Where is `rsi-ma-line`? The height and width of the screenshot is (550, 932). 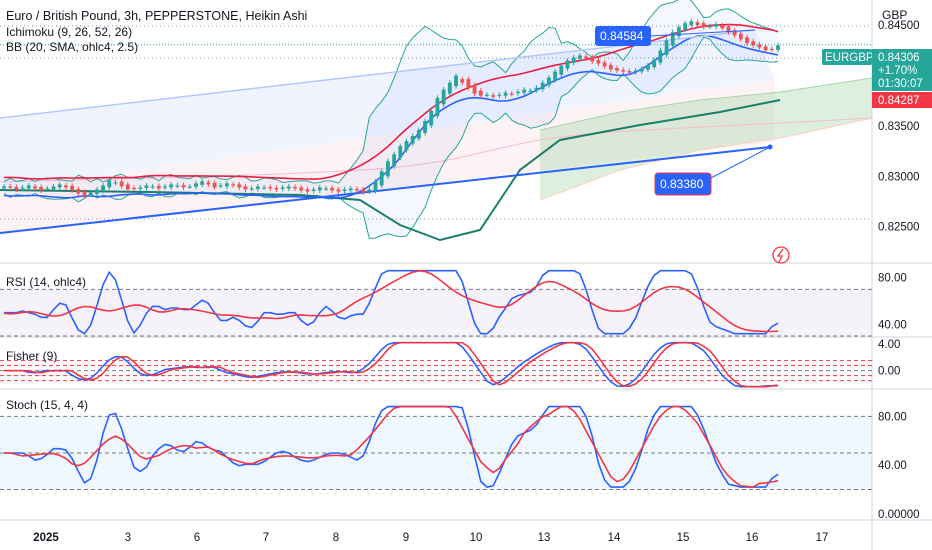
rsi-ma-line is located at coordinates (391, 301).